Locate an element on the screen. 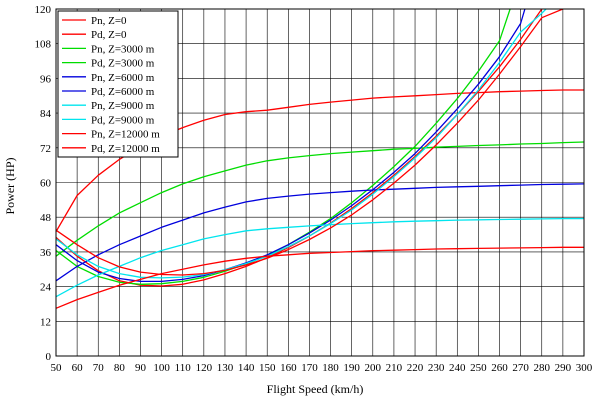 This screenshot has width=600, height=404. y-tick-label: 36 is located at coordinates (46, 253).